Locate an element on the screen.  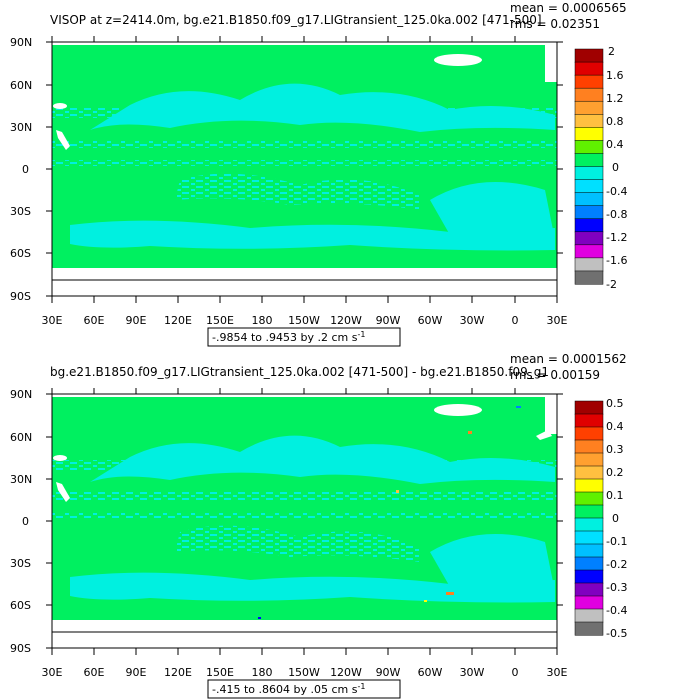
panel-2-lon-label: 30E is located at coordinates (52, 672).